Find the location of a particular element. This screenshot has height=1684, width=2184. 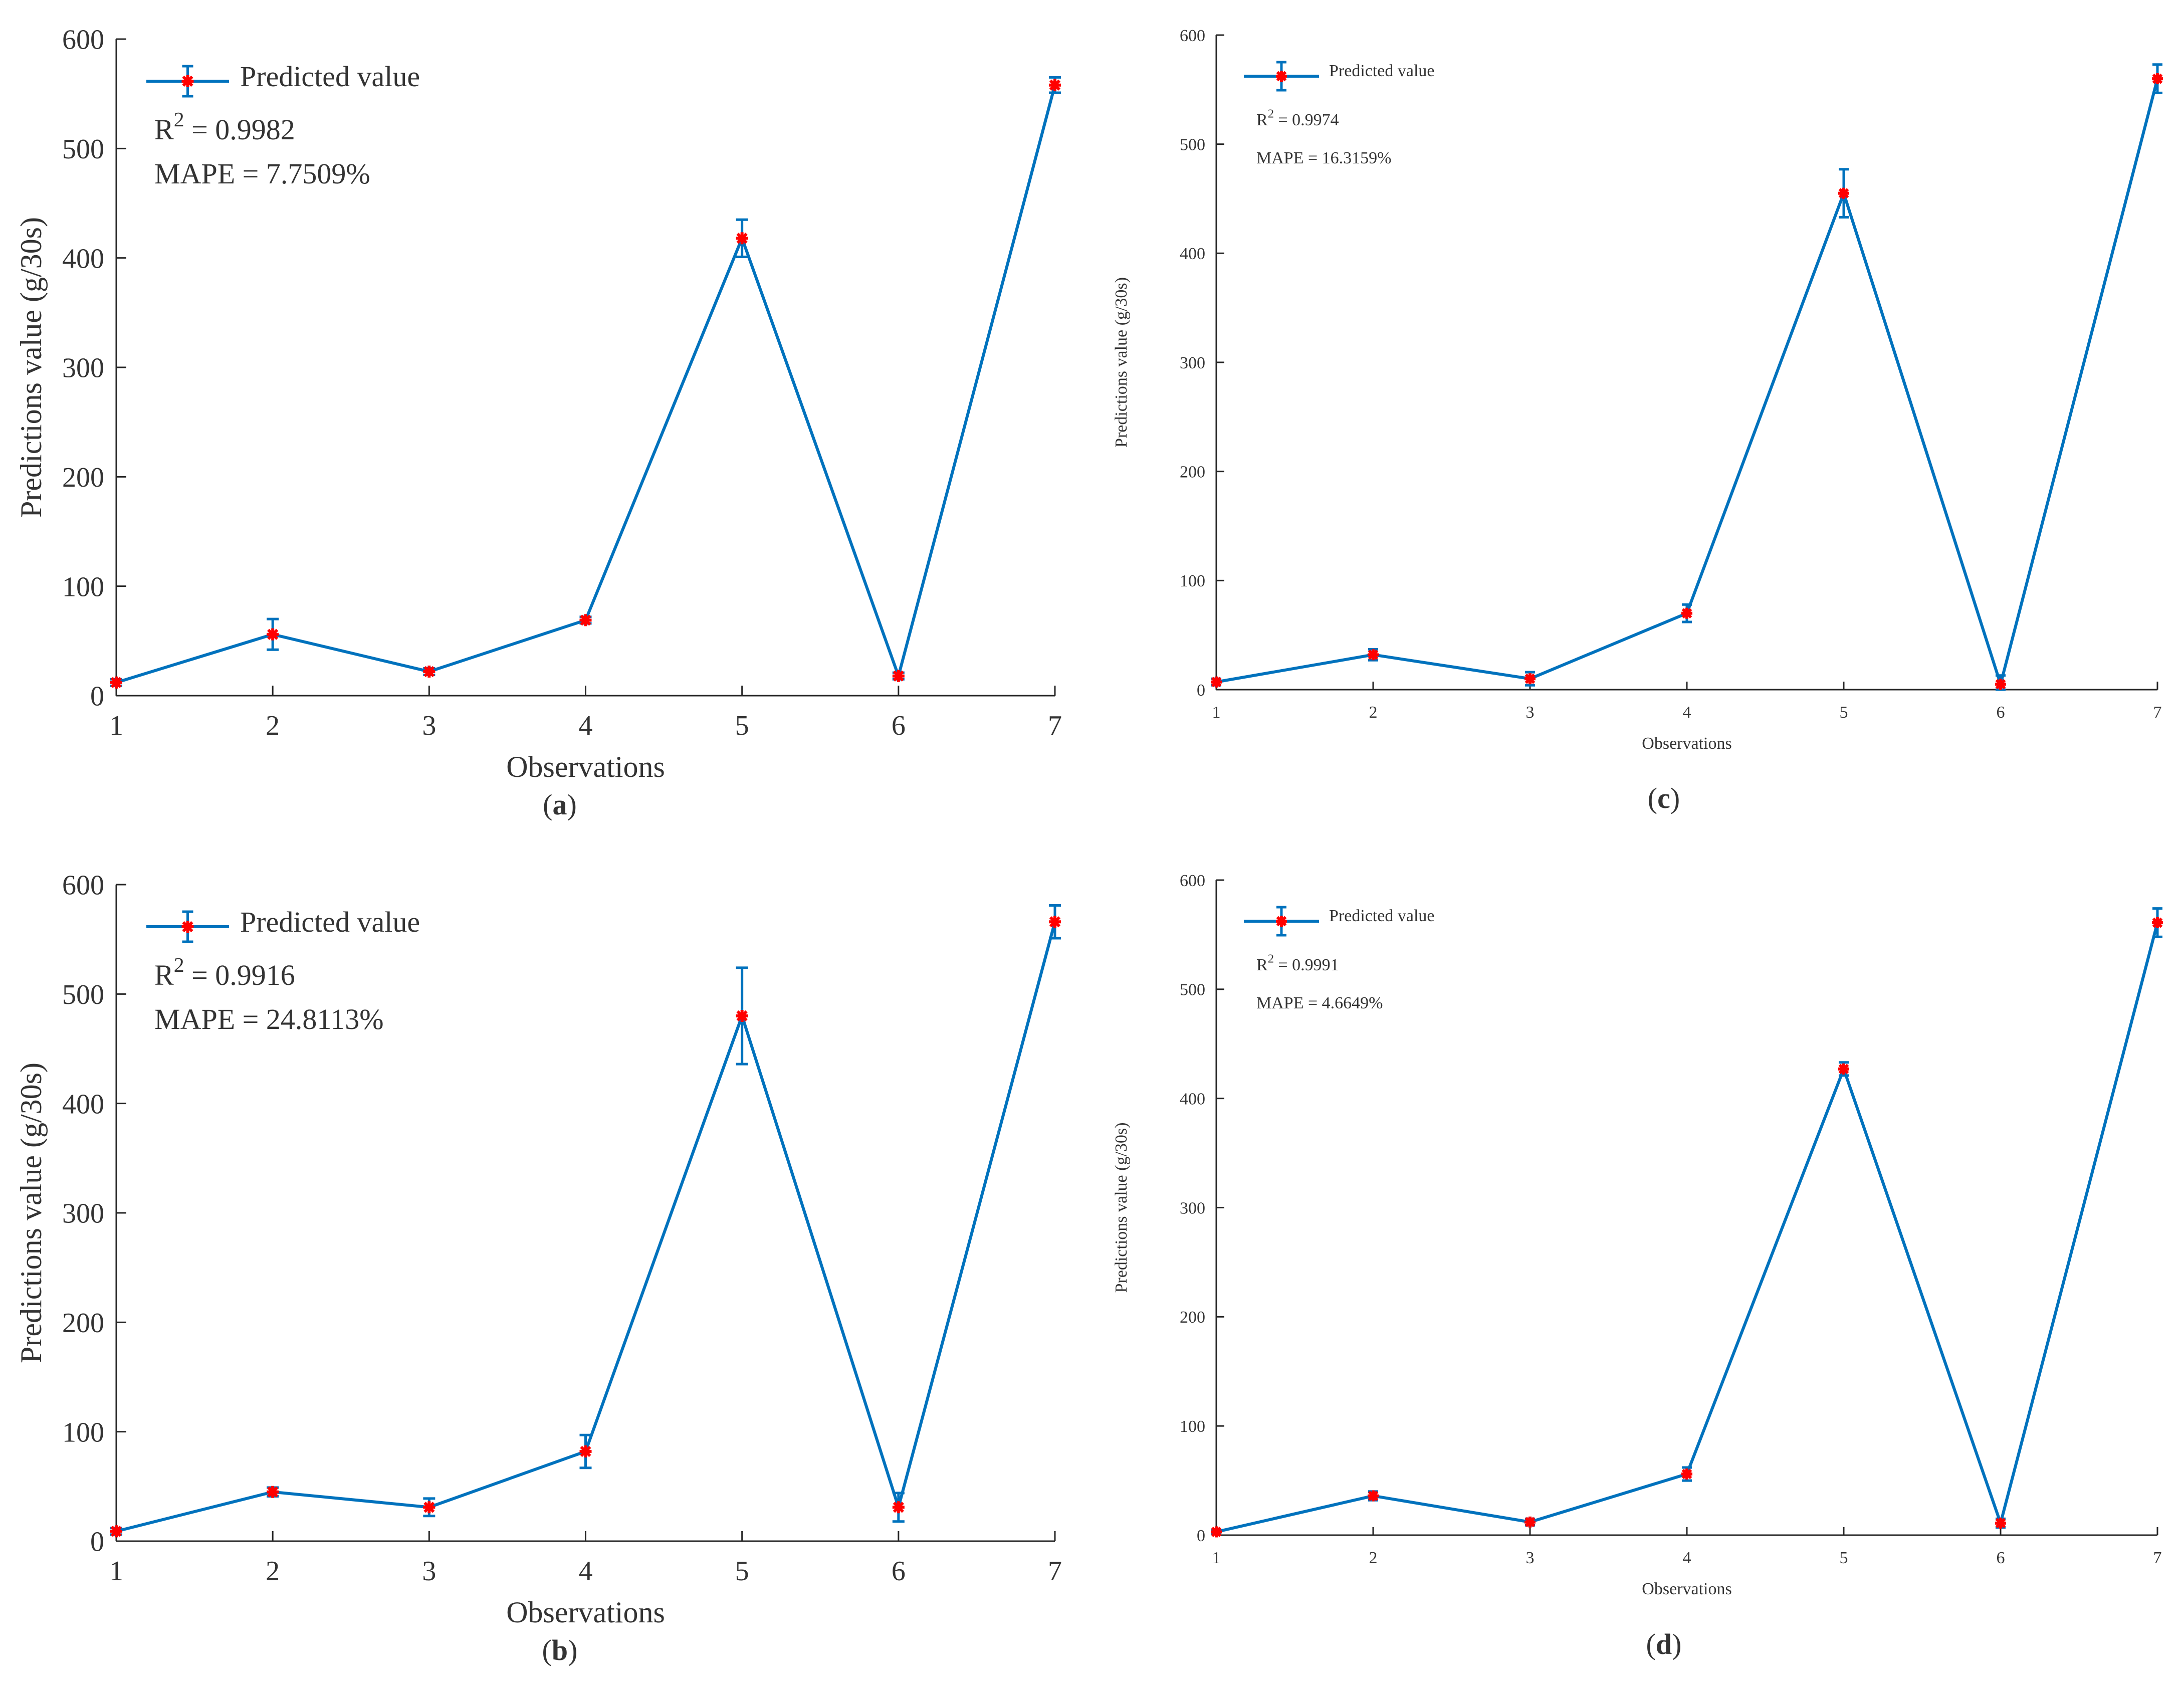

r-squared-annotation: R2 = 0.9916 is located at coordinates (224, 972).